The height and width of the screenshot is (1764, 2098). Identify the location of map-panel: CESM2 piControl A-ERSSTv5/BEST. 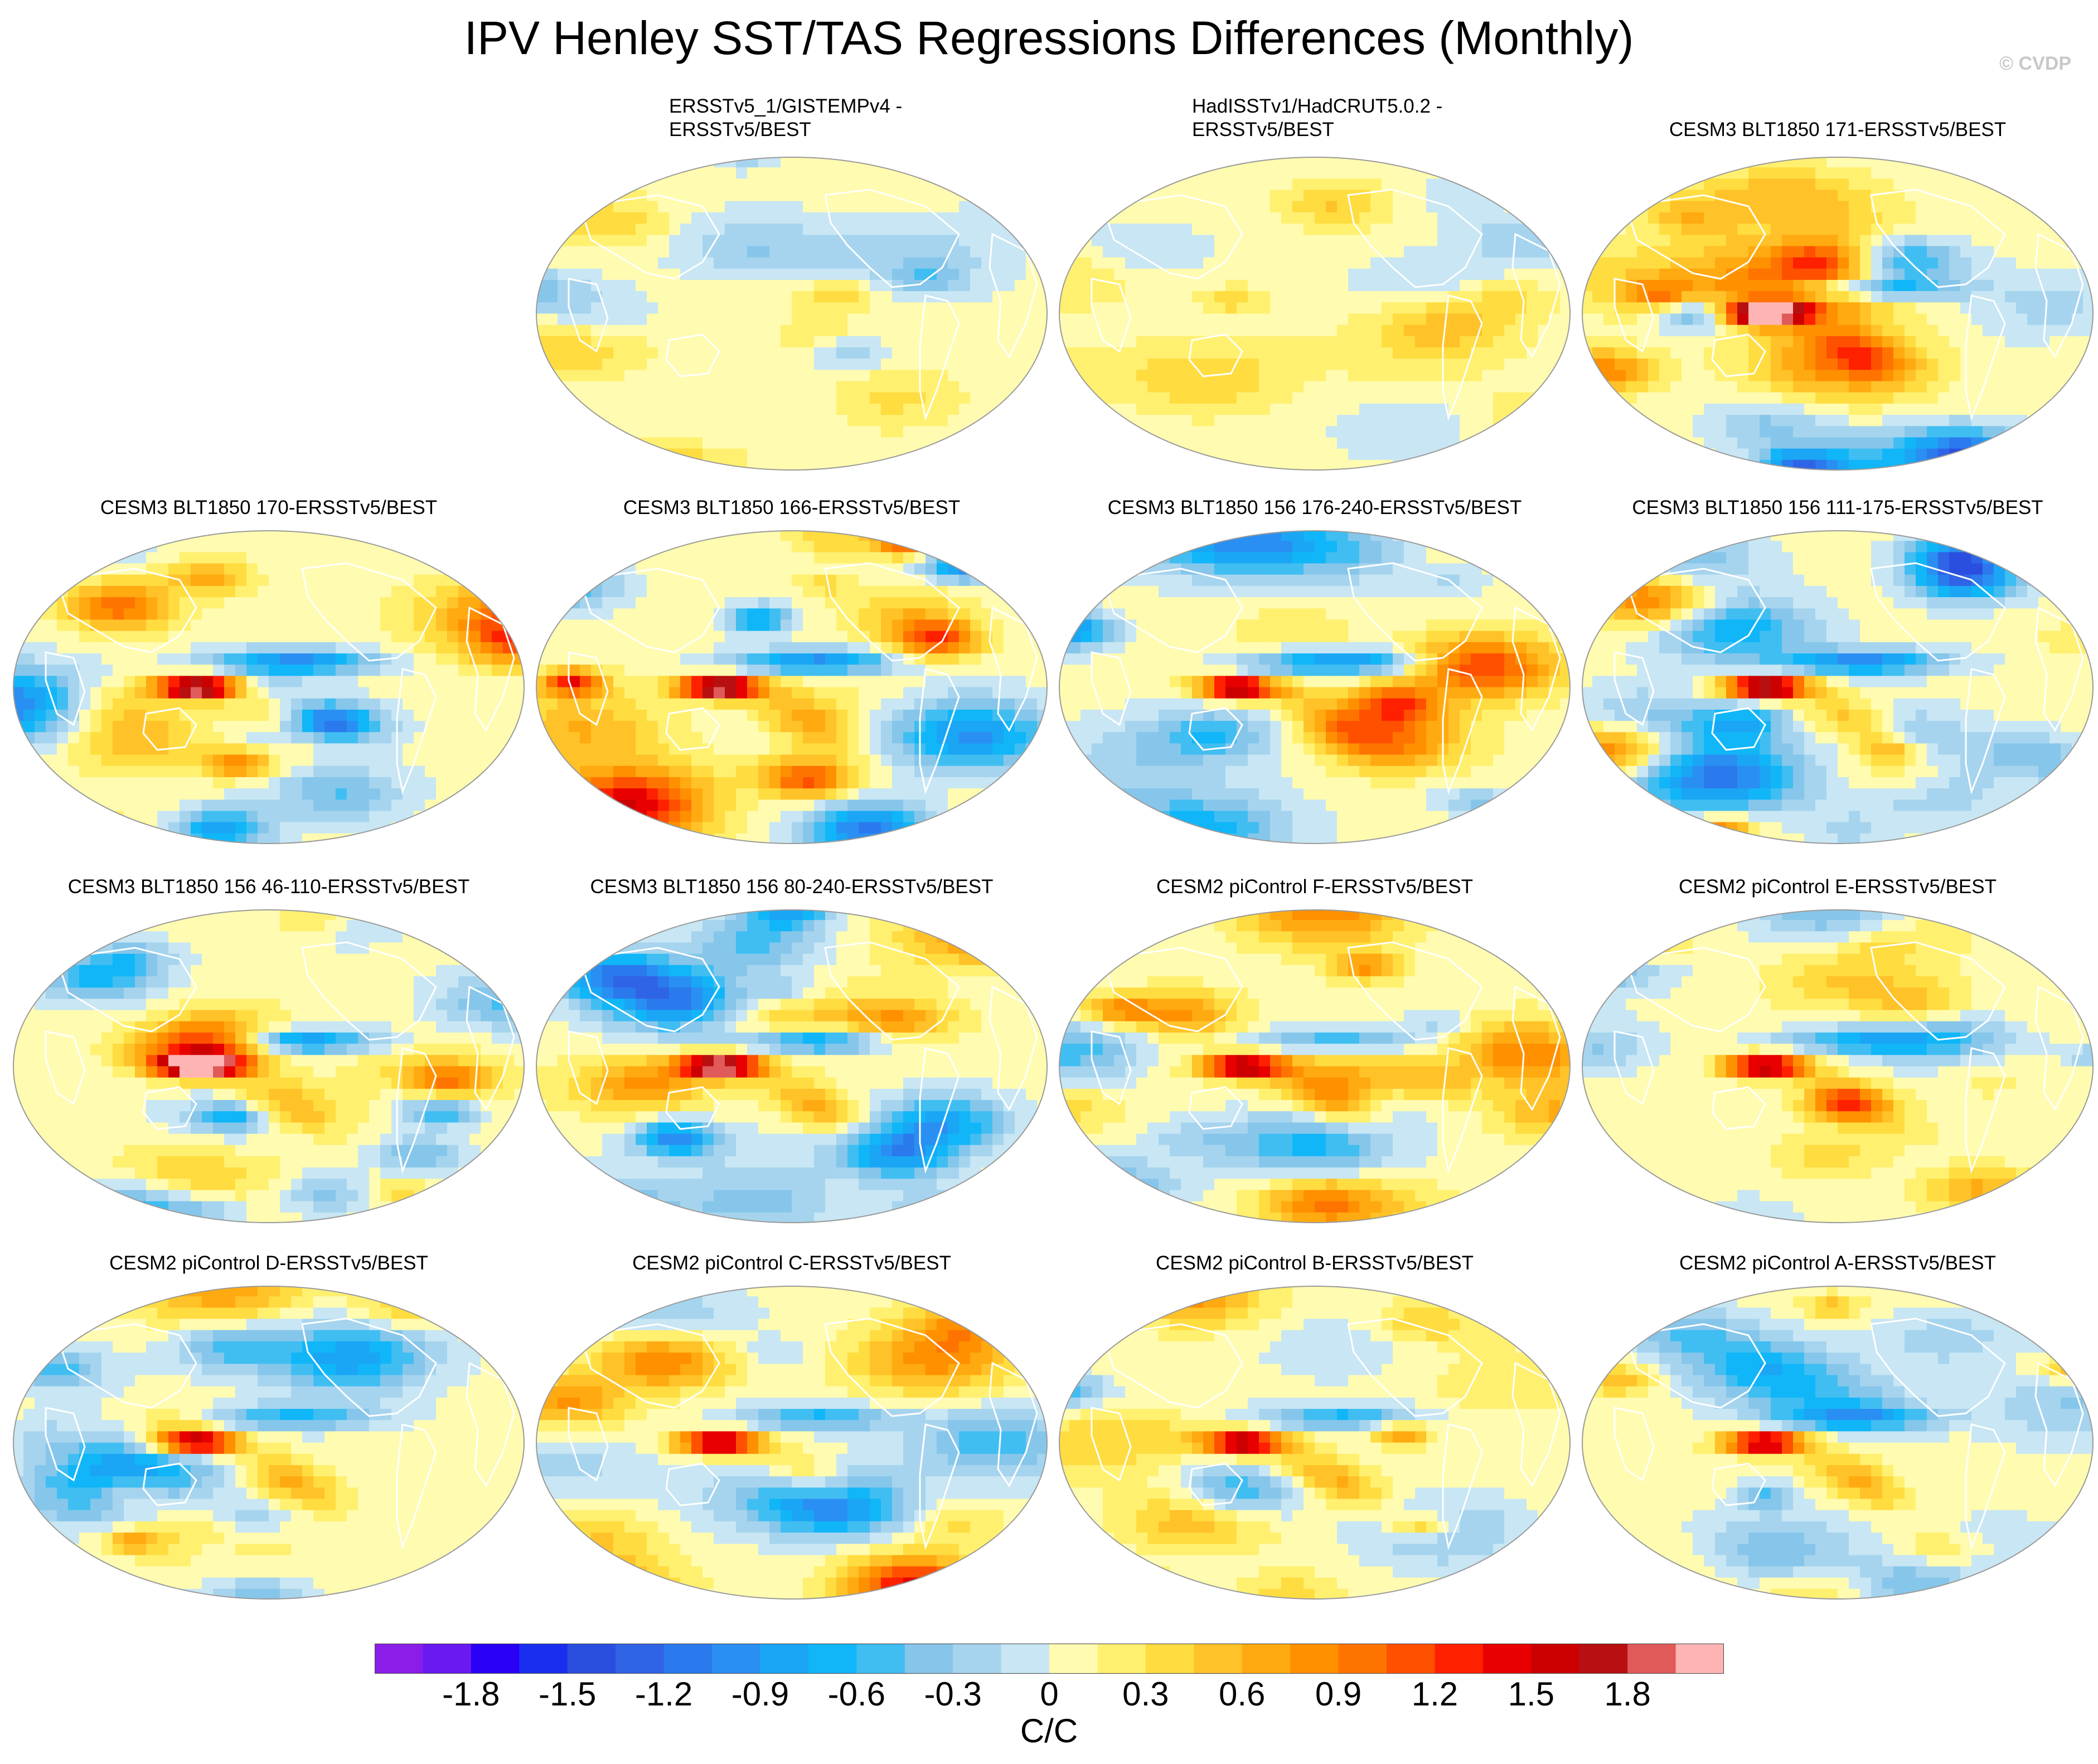
(1837, 1445).